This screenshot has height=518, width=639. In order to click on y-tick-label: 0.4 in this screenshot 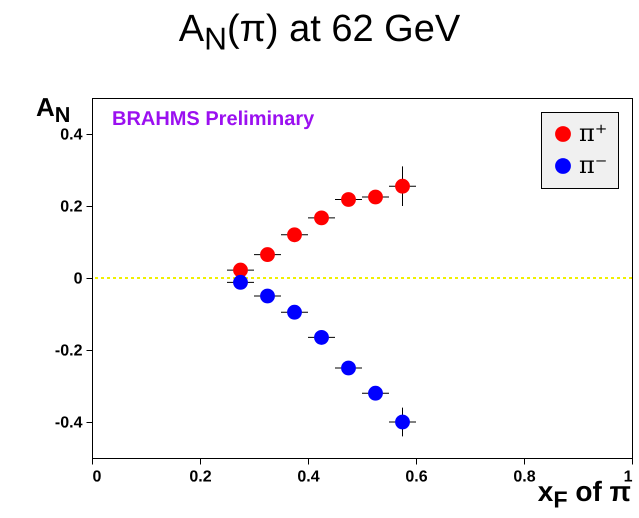, I will do `click(71, 135)`.